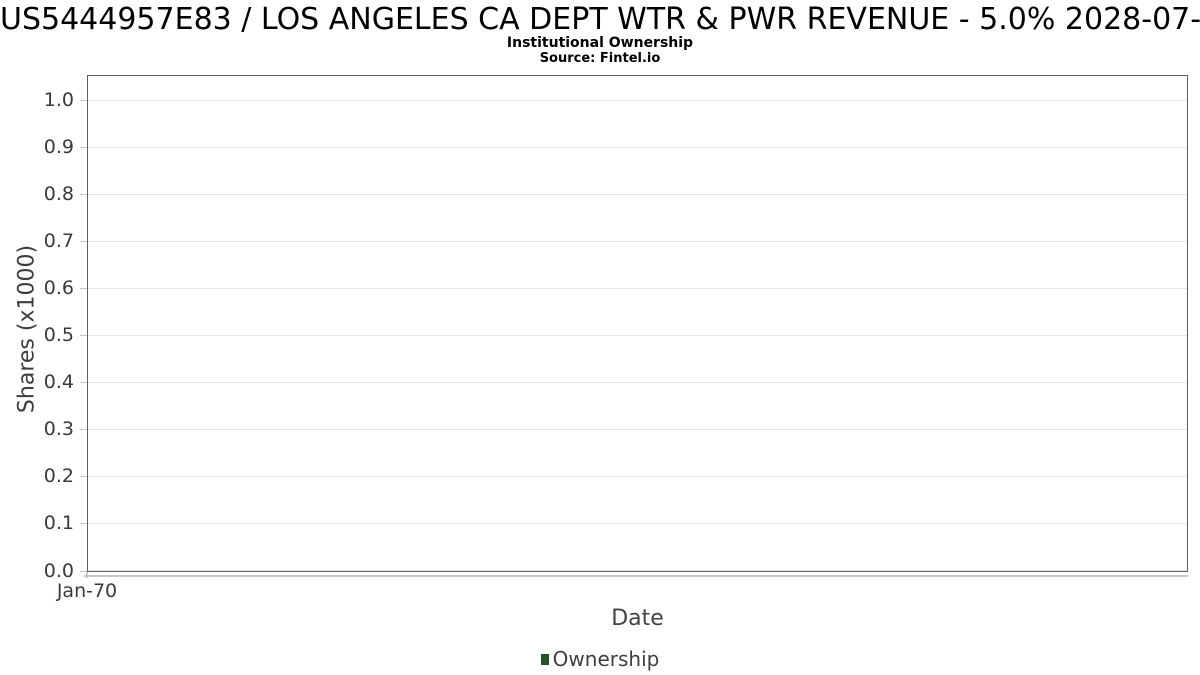 The width and height of the screenshot is (1200, 675). What do you see at coordinates (58, 570) in the screenshot?
I see `y-tick-label: 0.0` at bounding box center [58, 570].